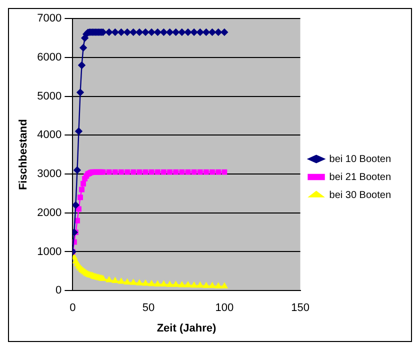 The width and height of the screenshot is (420, 350). I want to click on legend-label: bei 30 Booten, so click(360, 195).